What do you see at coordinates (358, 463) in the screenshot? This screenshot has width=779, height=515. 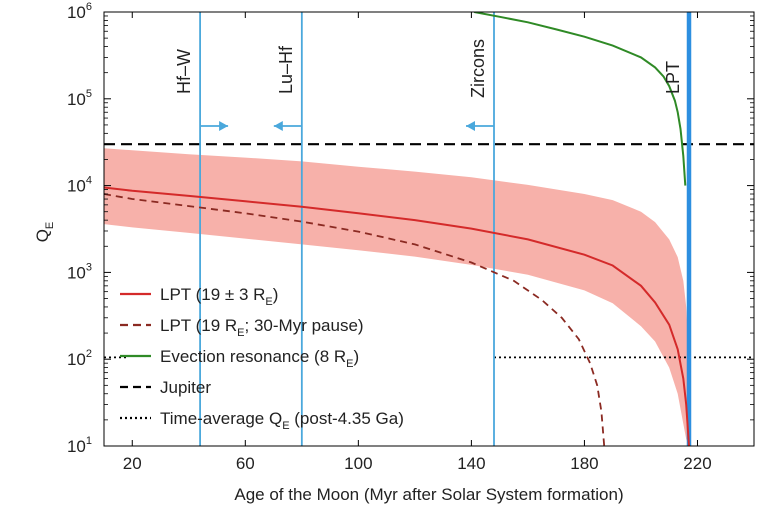 I see `x-tick-label: 100` at bounding box center [358, 463].